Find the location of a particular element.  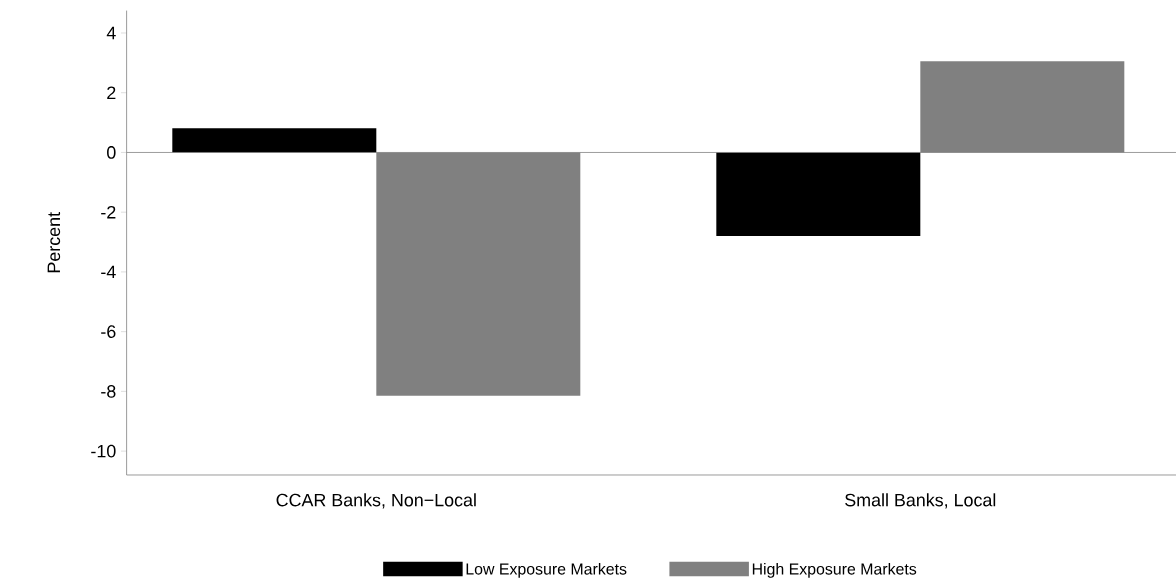

y-tick-label: 2 is located at coordinates (111, 92).